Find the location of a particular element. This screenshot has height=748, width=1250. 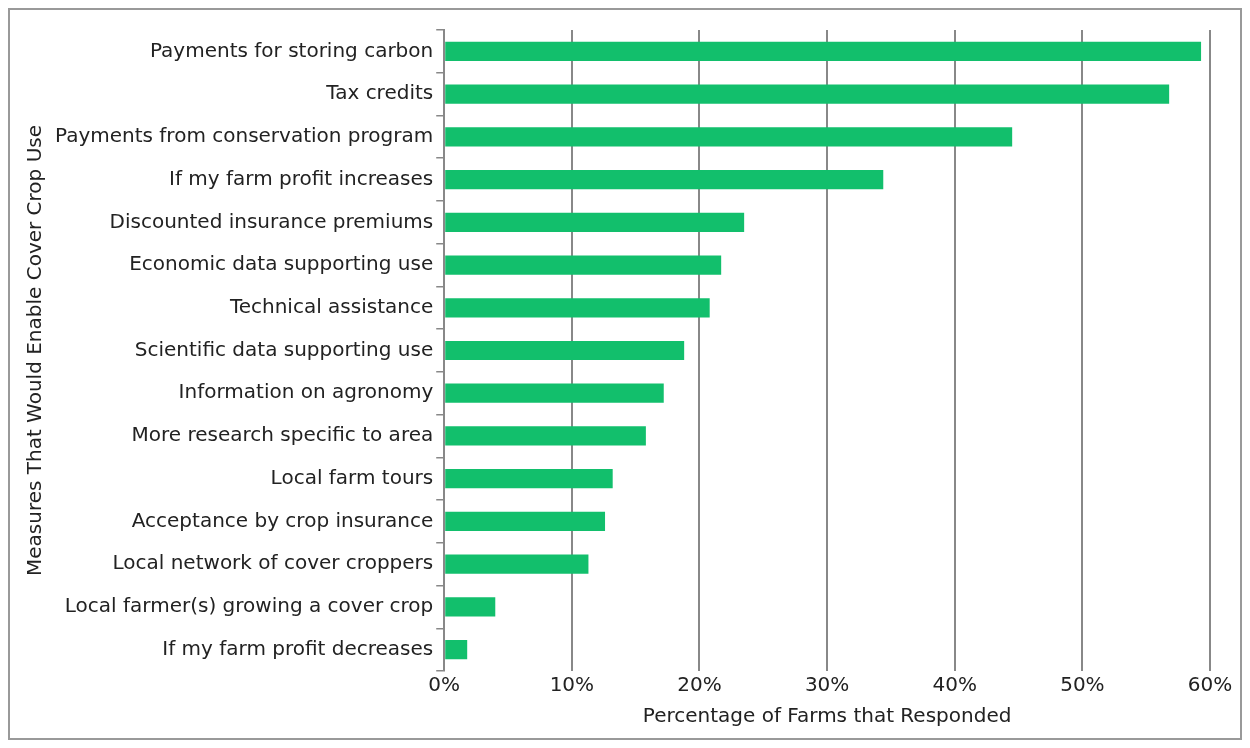

x-tick-label: 0% is located at coordinates (444, 684).